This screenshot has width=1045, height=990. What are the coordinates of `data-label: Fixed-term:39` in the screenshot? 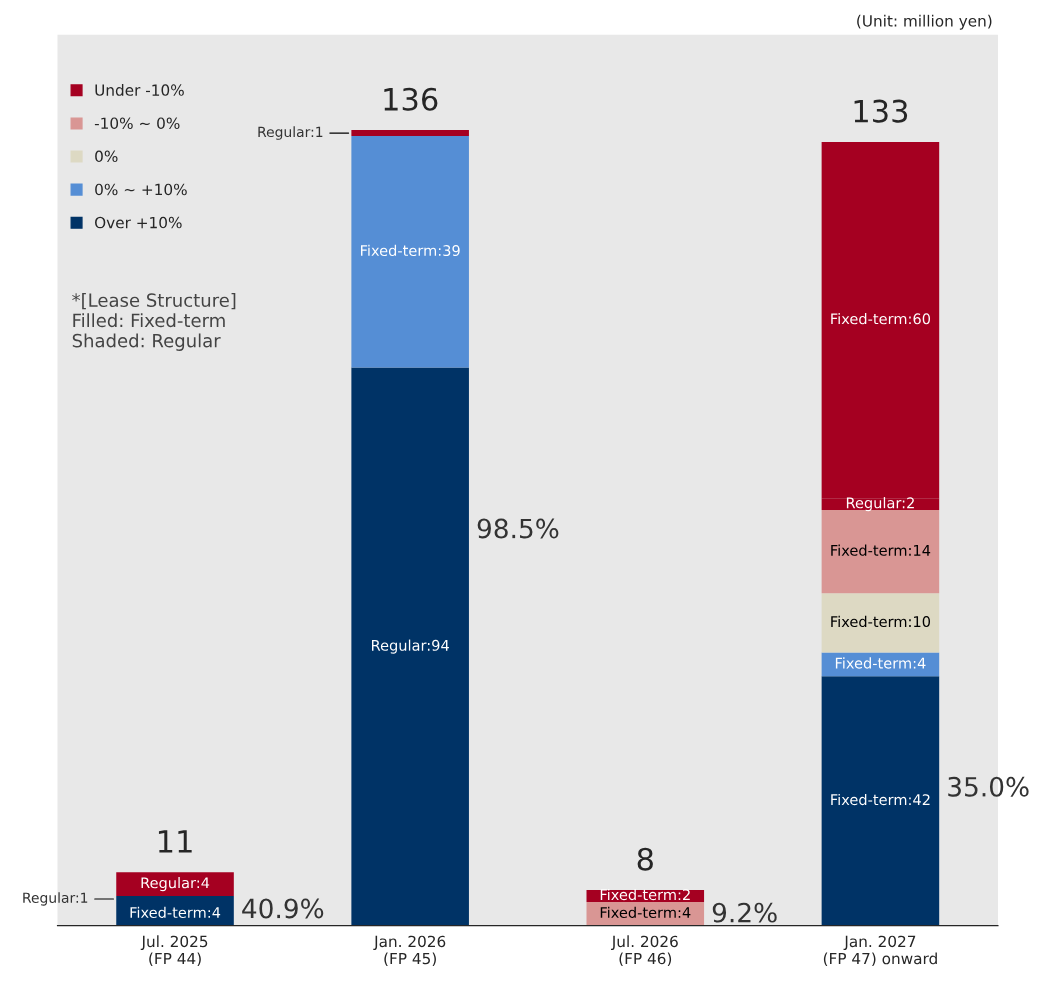 It's located at (410, 250).